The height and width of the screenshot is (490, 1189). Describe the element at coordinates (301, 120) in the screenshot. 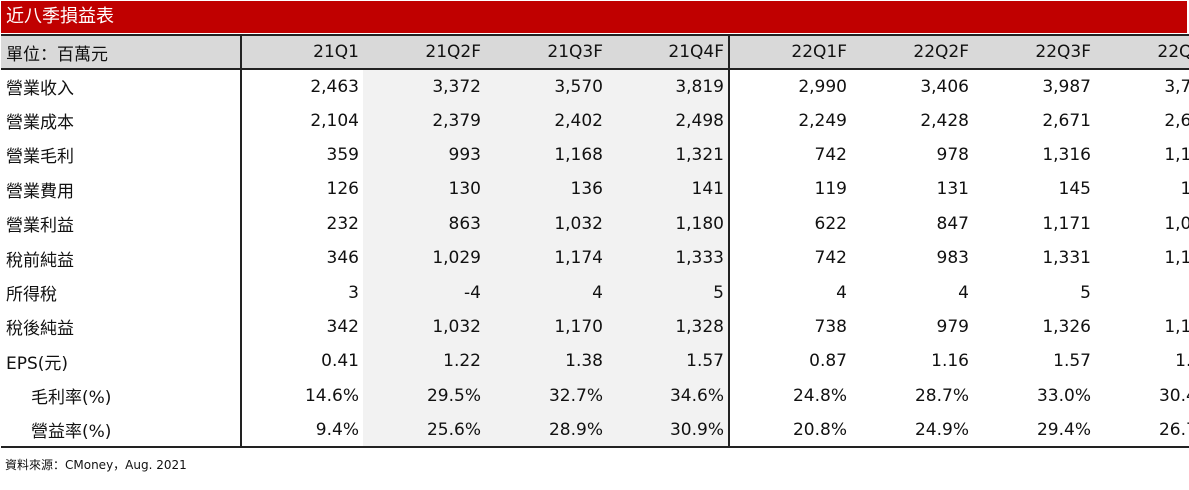

I see `table-cell: 2,104` at that location.